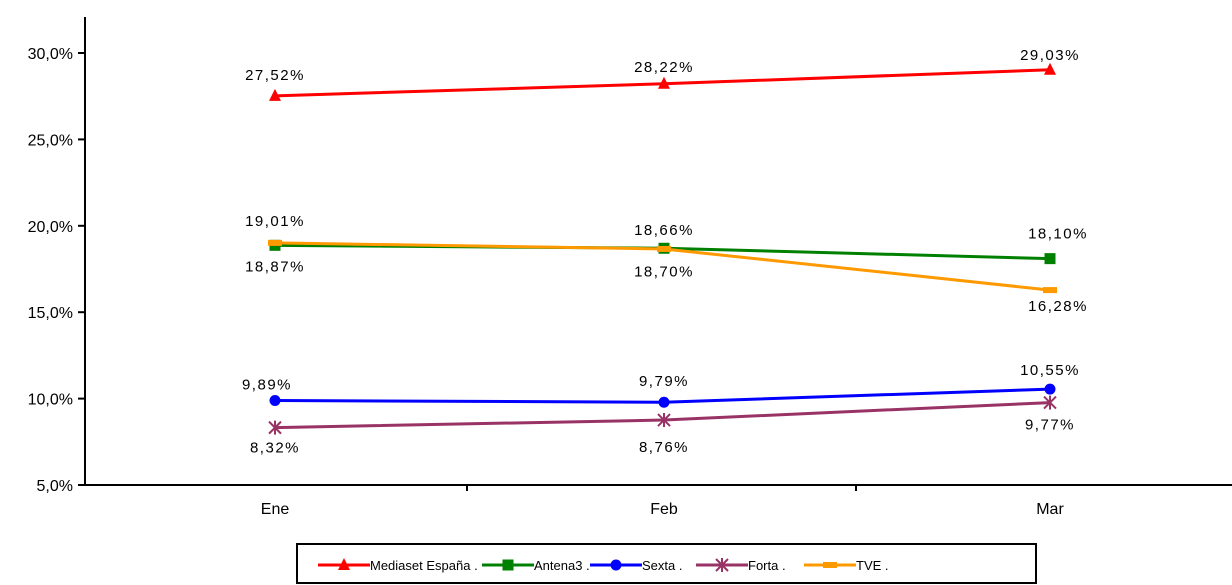 This screenshot has width=1232, height=585. I want to click on y-tick-label: 15,0%, so click(50, 313).